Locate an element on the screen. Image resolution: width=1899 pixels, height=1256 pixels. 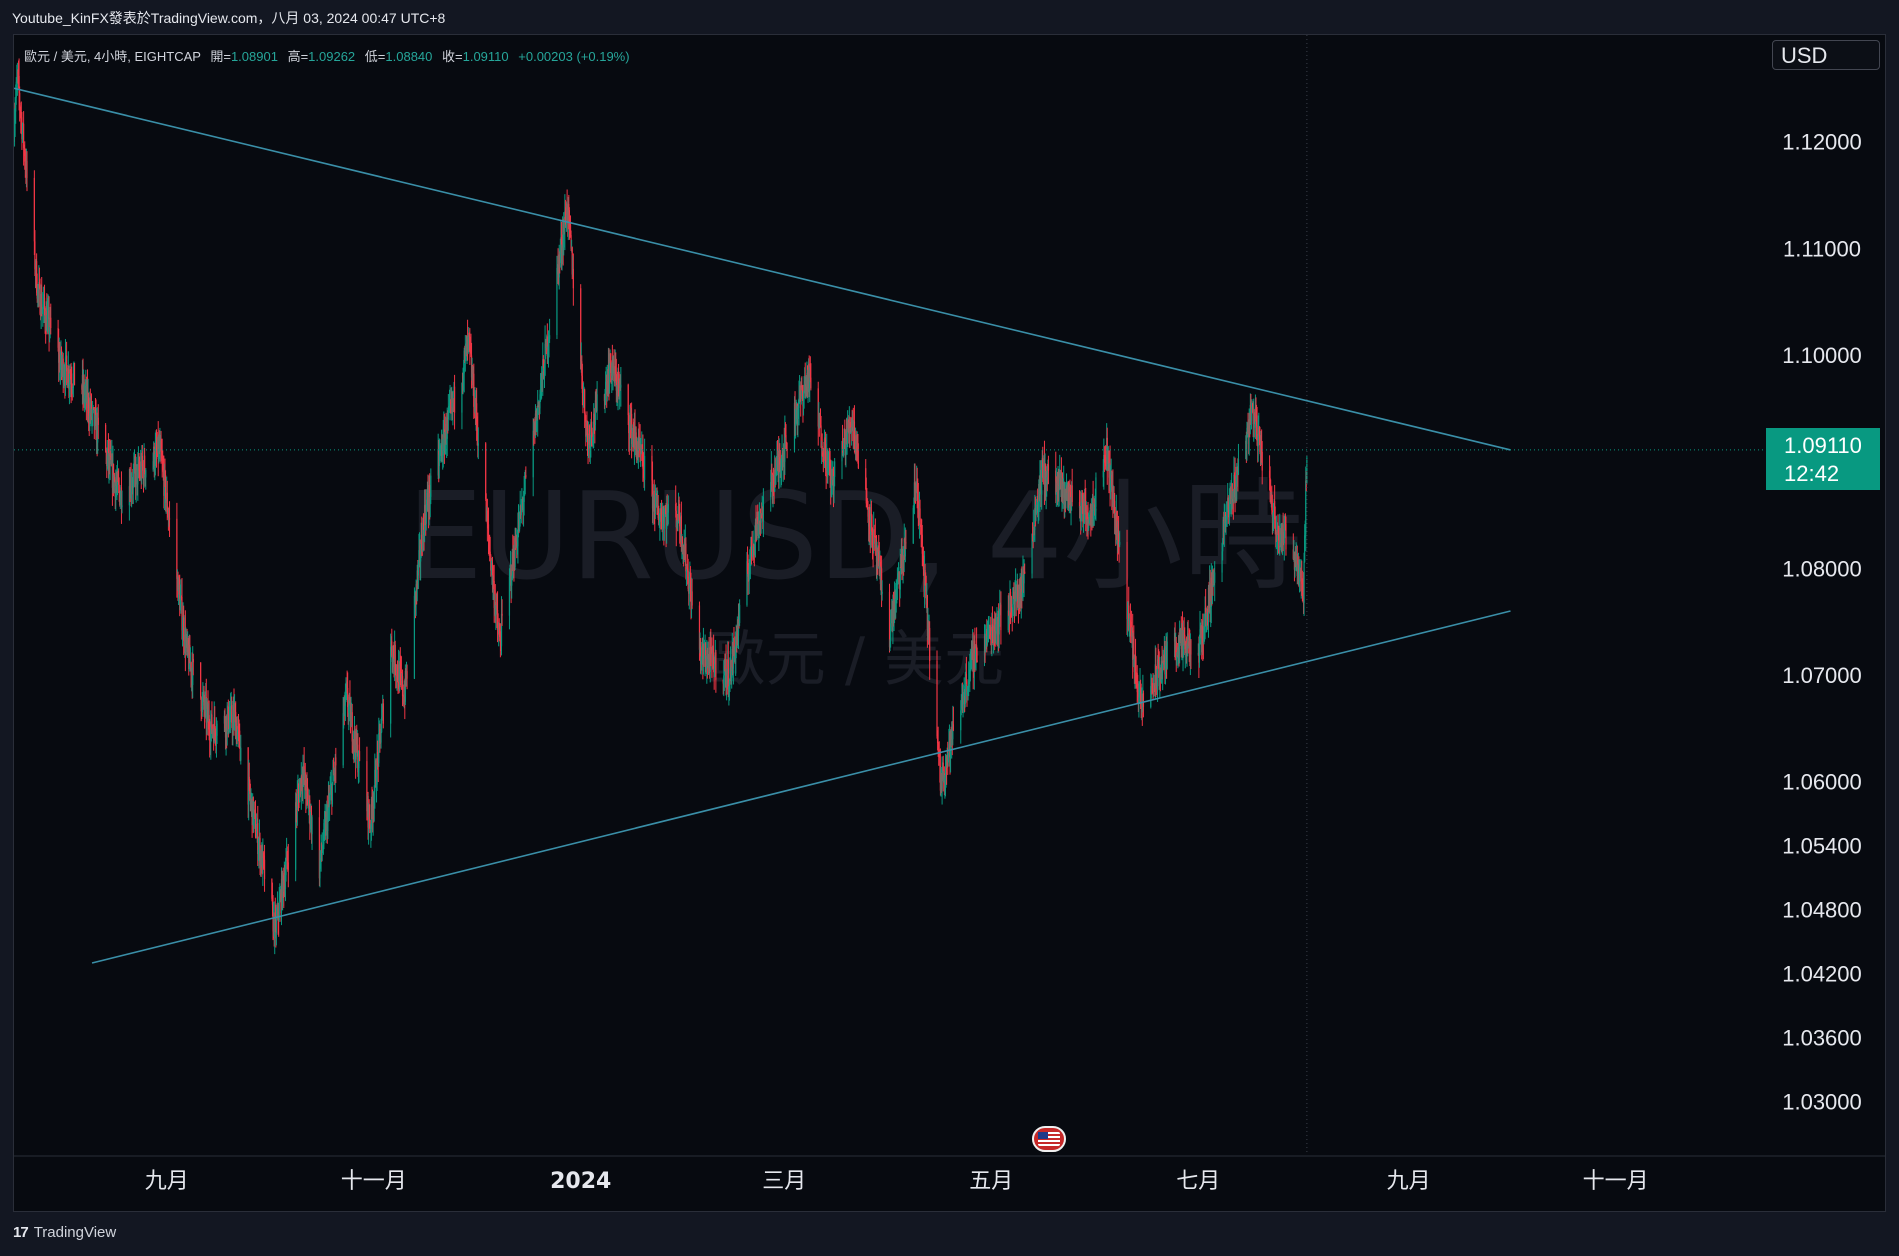
currency-button: USD is located at coordinates (1826, 55).